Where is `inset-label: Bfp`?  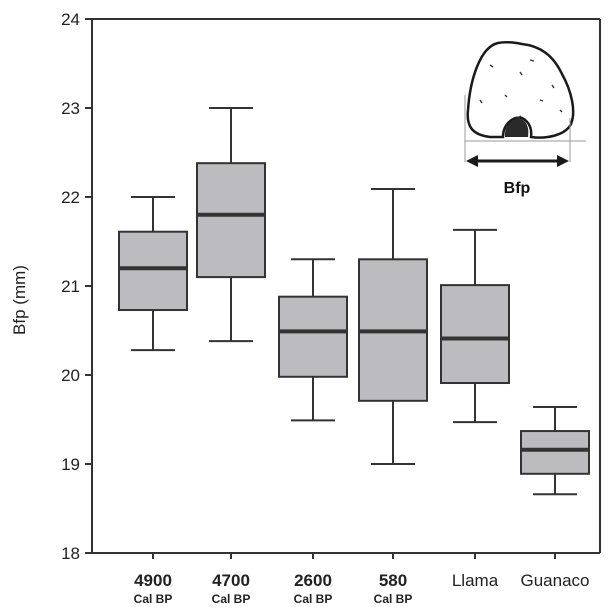
inset-label: Bfp is located at coordinates (517, 188).